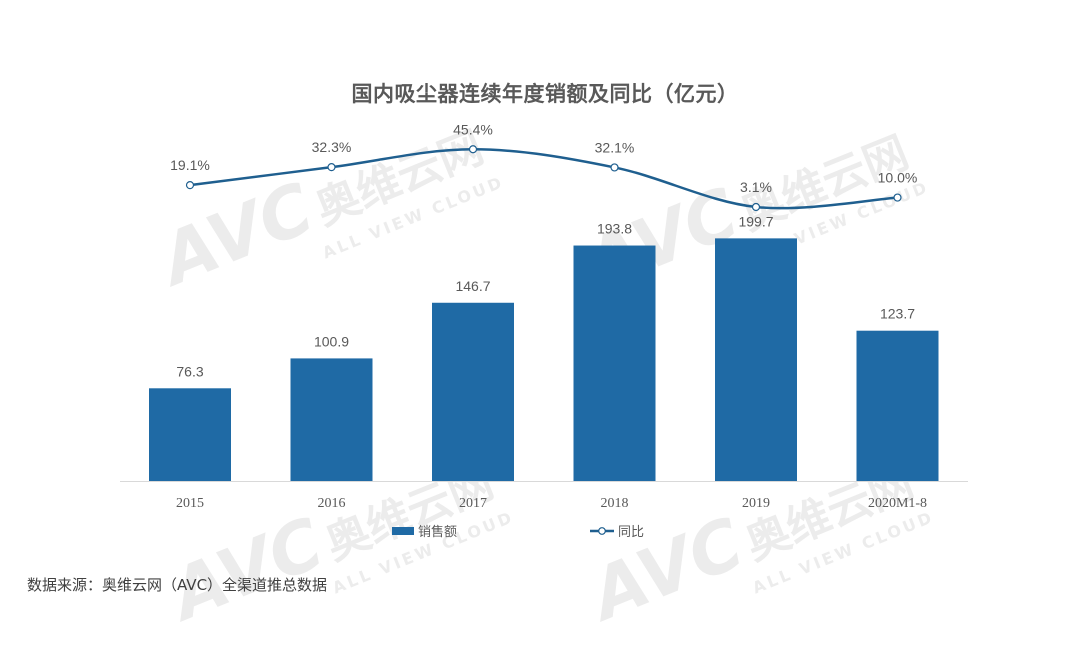 This screenshot has width=1080, height=654. What do you see at coordinates (473, 503) in the screenshot?
I see `x-tick-label: 2017` at bounding box center [473, 503].